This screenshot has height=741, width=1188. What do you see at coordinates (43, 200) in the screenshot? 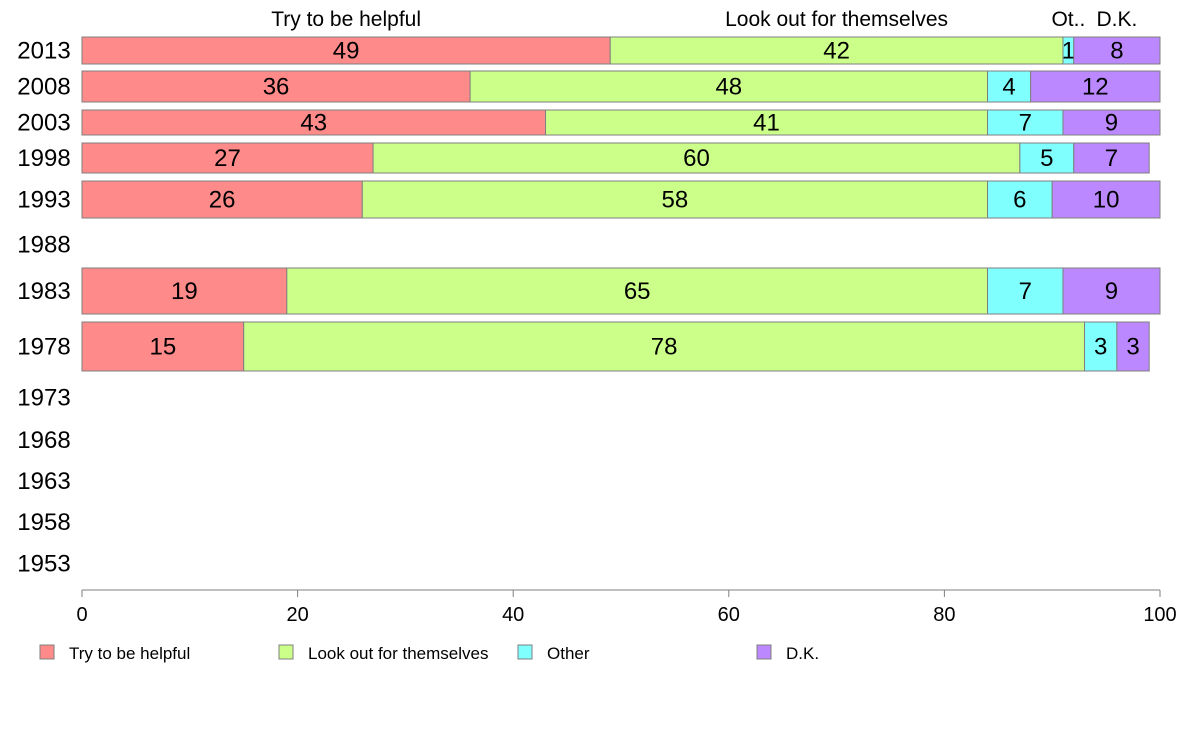
I see `year-label: 1993` at bounding box center [43, 200].